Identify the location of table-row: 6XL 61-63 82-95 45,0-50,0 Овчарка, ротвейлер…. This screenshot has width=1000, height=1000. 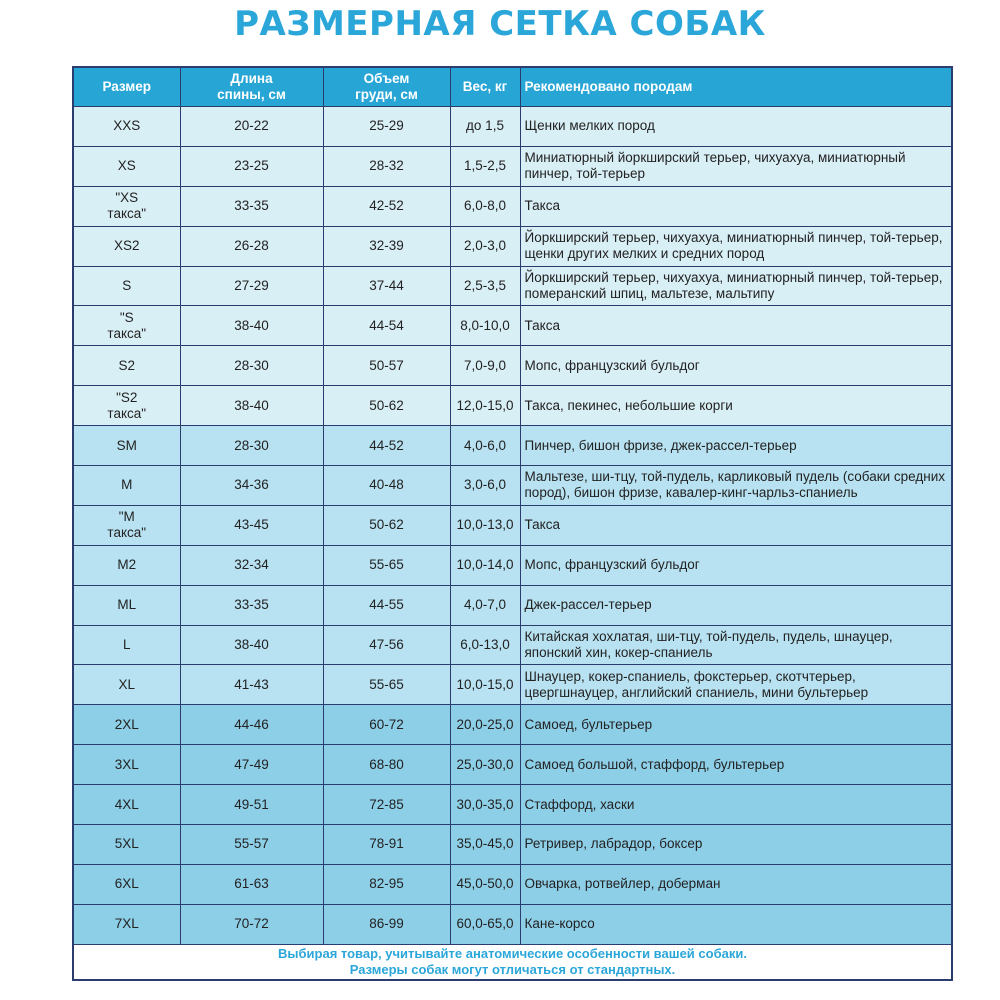
(512, 884).